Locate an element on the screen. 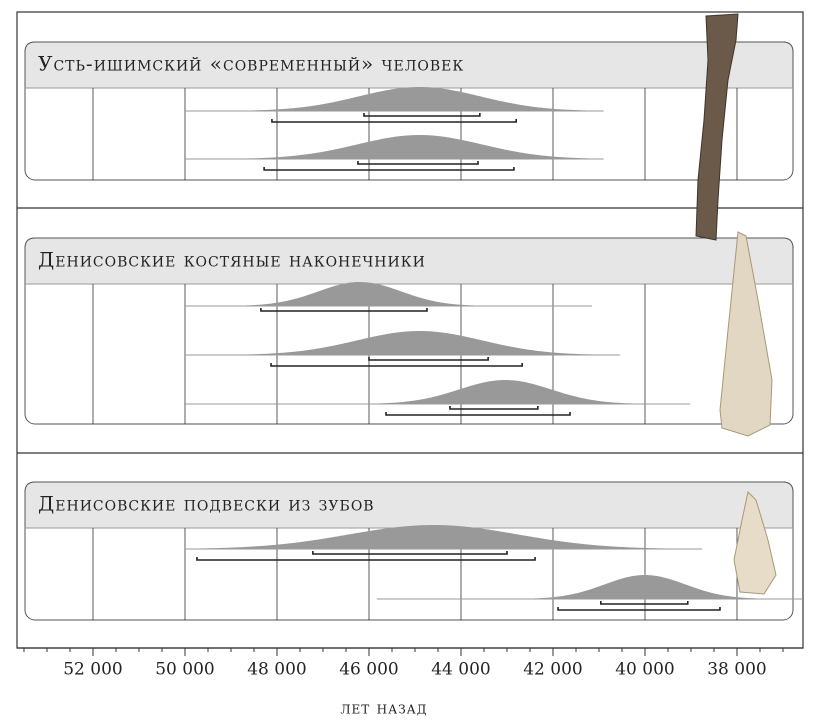 The height and width of the screenshot is (728, 819). artifact-images is located at coordinates (736, 304).